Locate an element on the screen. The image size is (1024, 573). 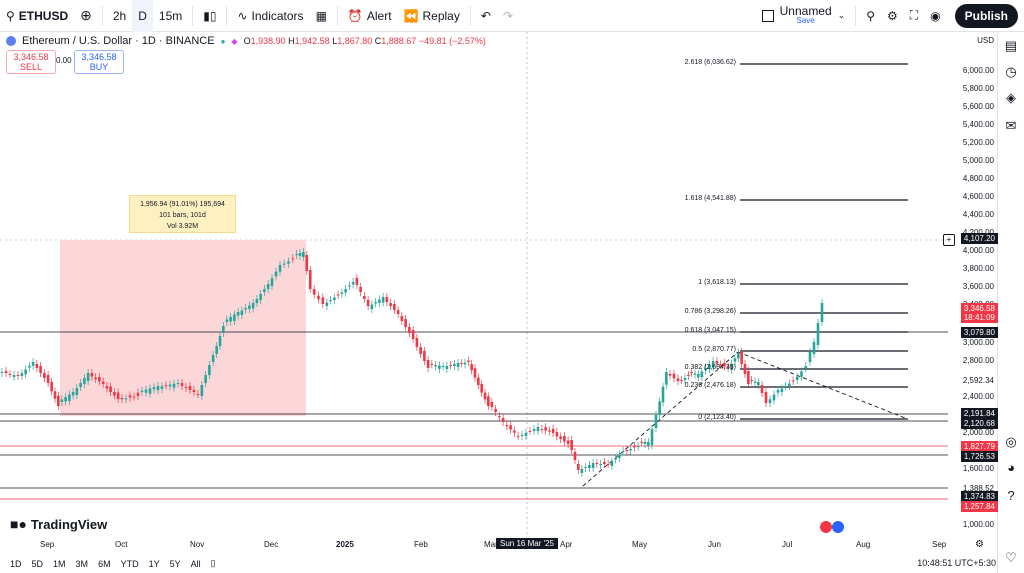
currency-label: USD is located at coordinates (985, 40).